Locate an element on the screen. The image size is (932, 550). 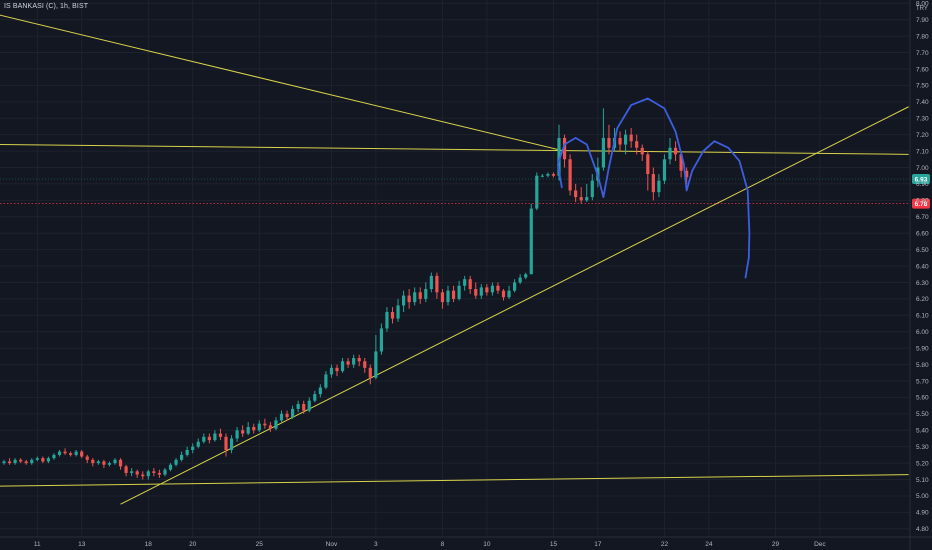
y-tick-label: 6.60 is located at coordinates (922, 233).